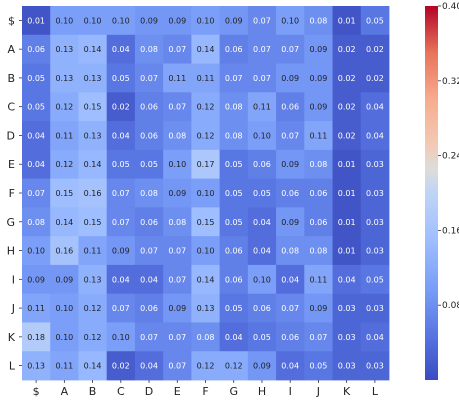 The image size is (459, 401). Describe the element at coordinates (233, 391) in the screenshot. I see `x-tick-label-G: G` at that location.